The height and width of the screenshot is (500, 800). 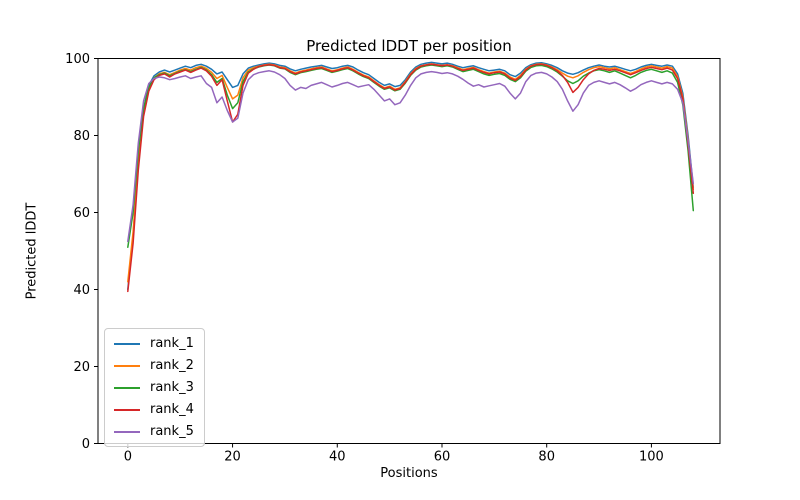 I want to click on x-tick-label: 40, so click(x=337, y=456).